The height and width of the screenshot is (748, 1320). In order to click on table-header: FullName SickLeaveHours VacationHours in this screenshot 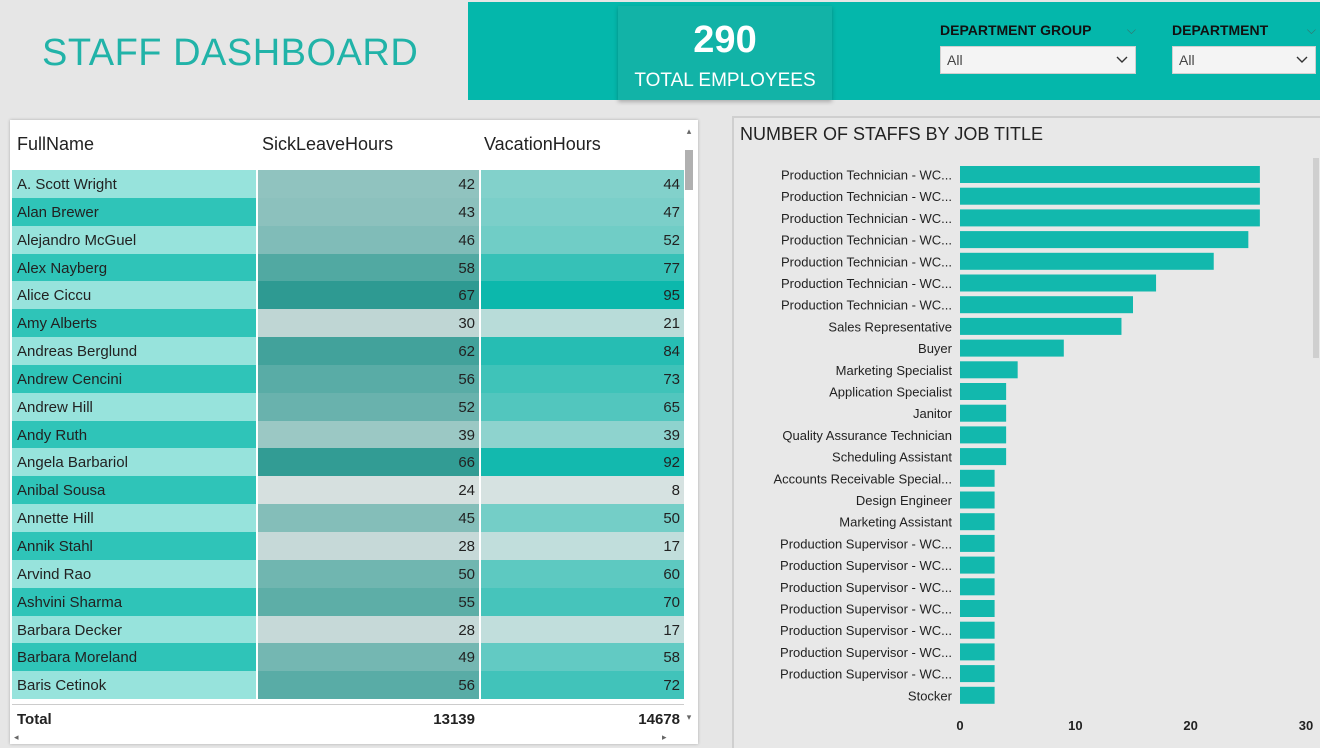, I will do `click(348, 146)`.